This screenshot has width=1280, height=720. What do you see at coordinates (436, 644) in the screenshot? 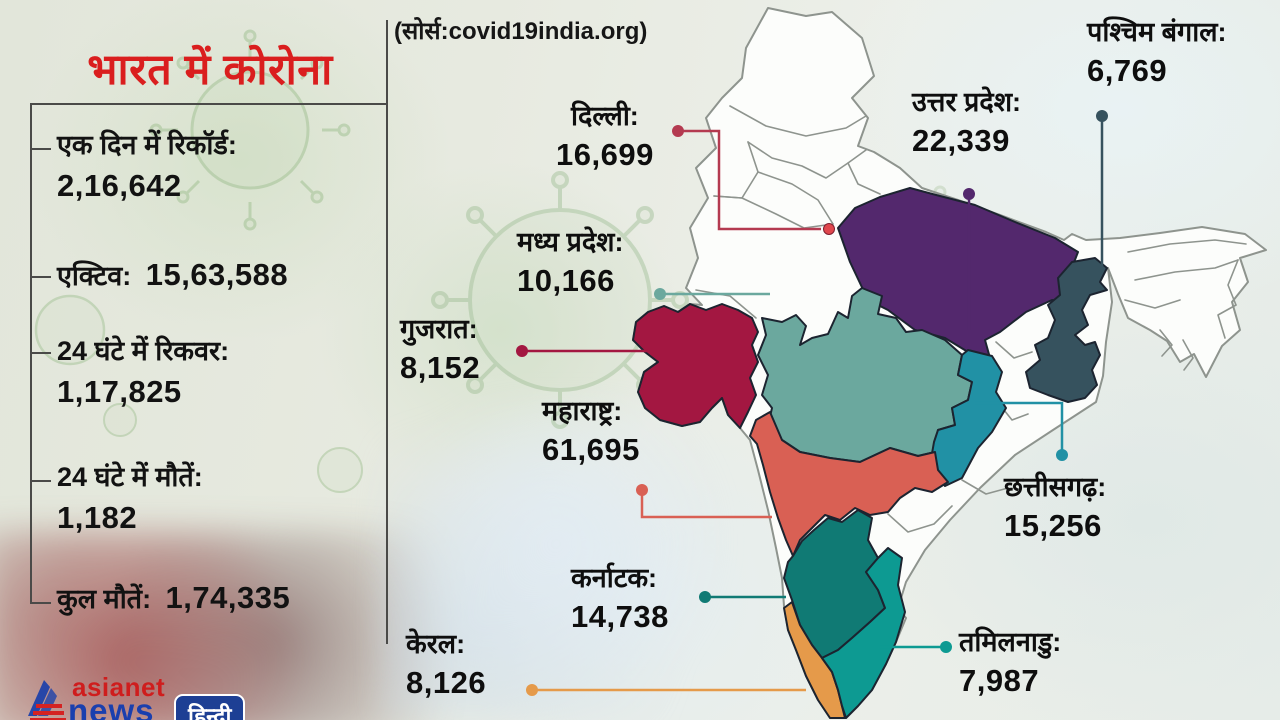
I see `state-name: केरल:` at bounding box center [436, 644].